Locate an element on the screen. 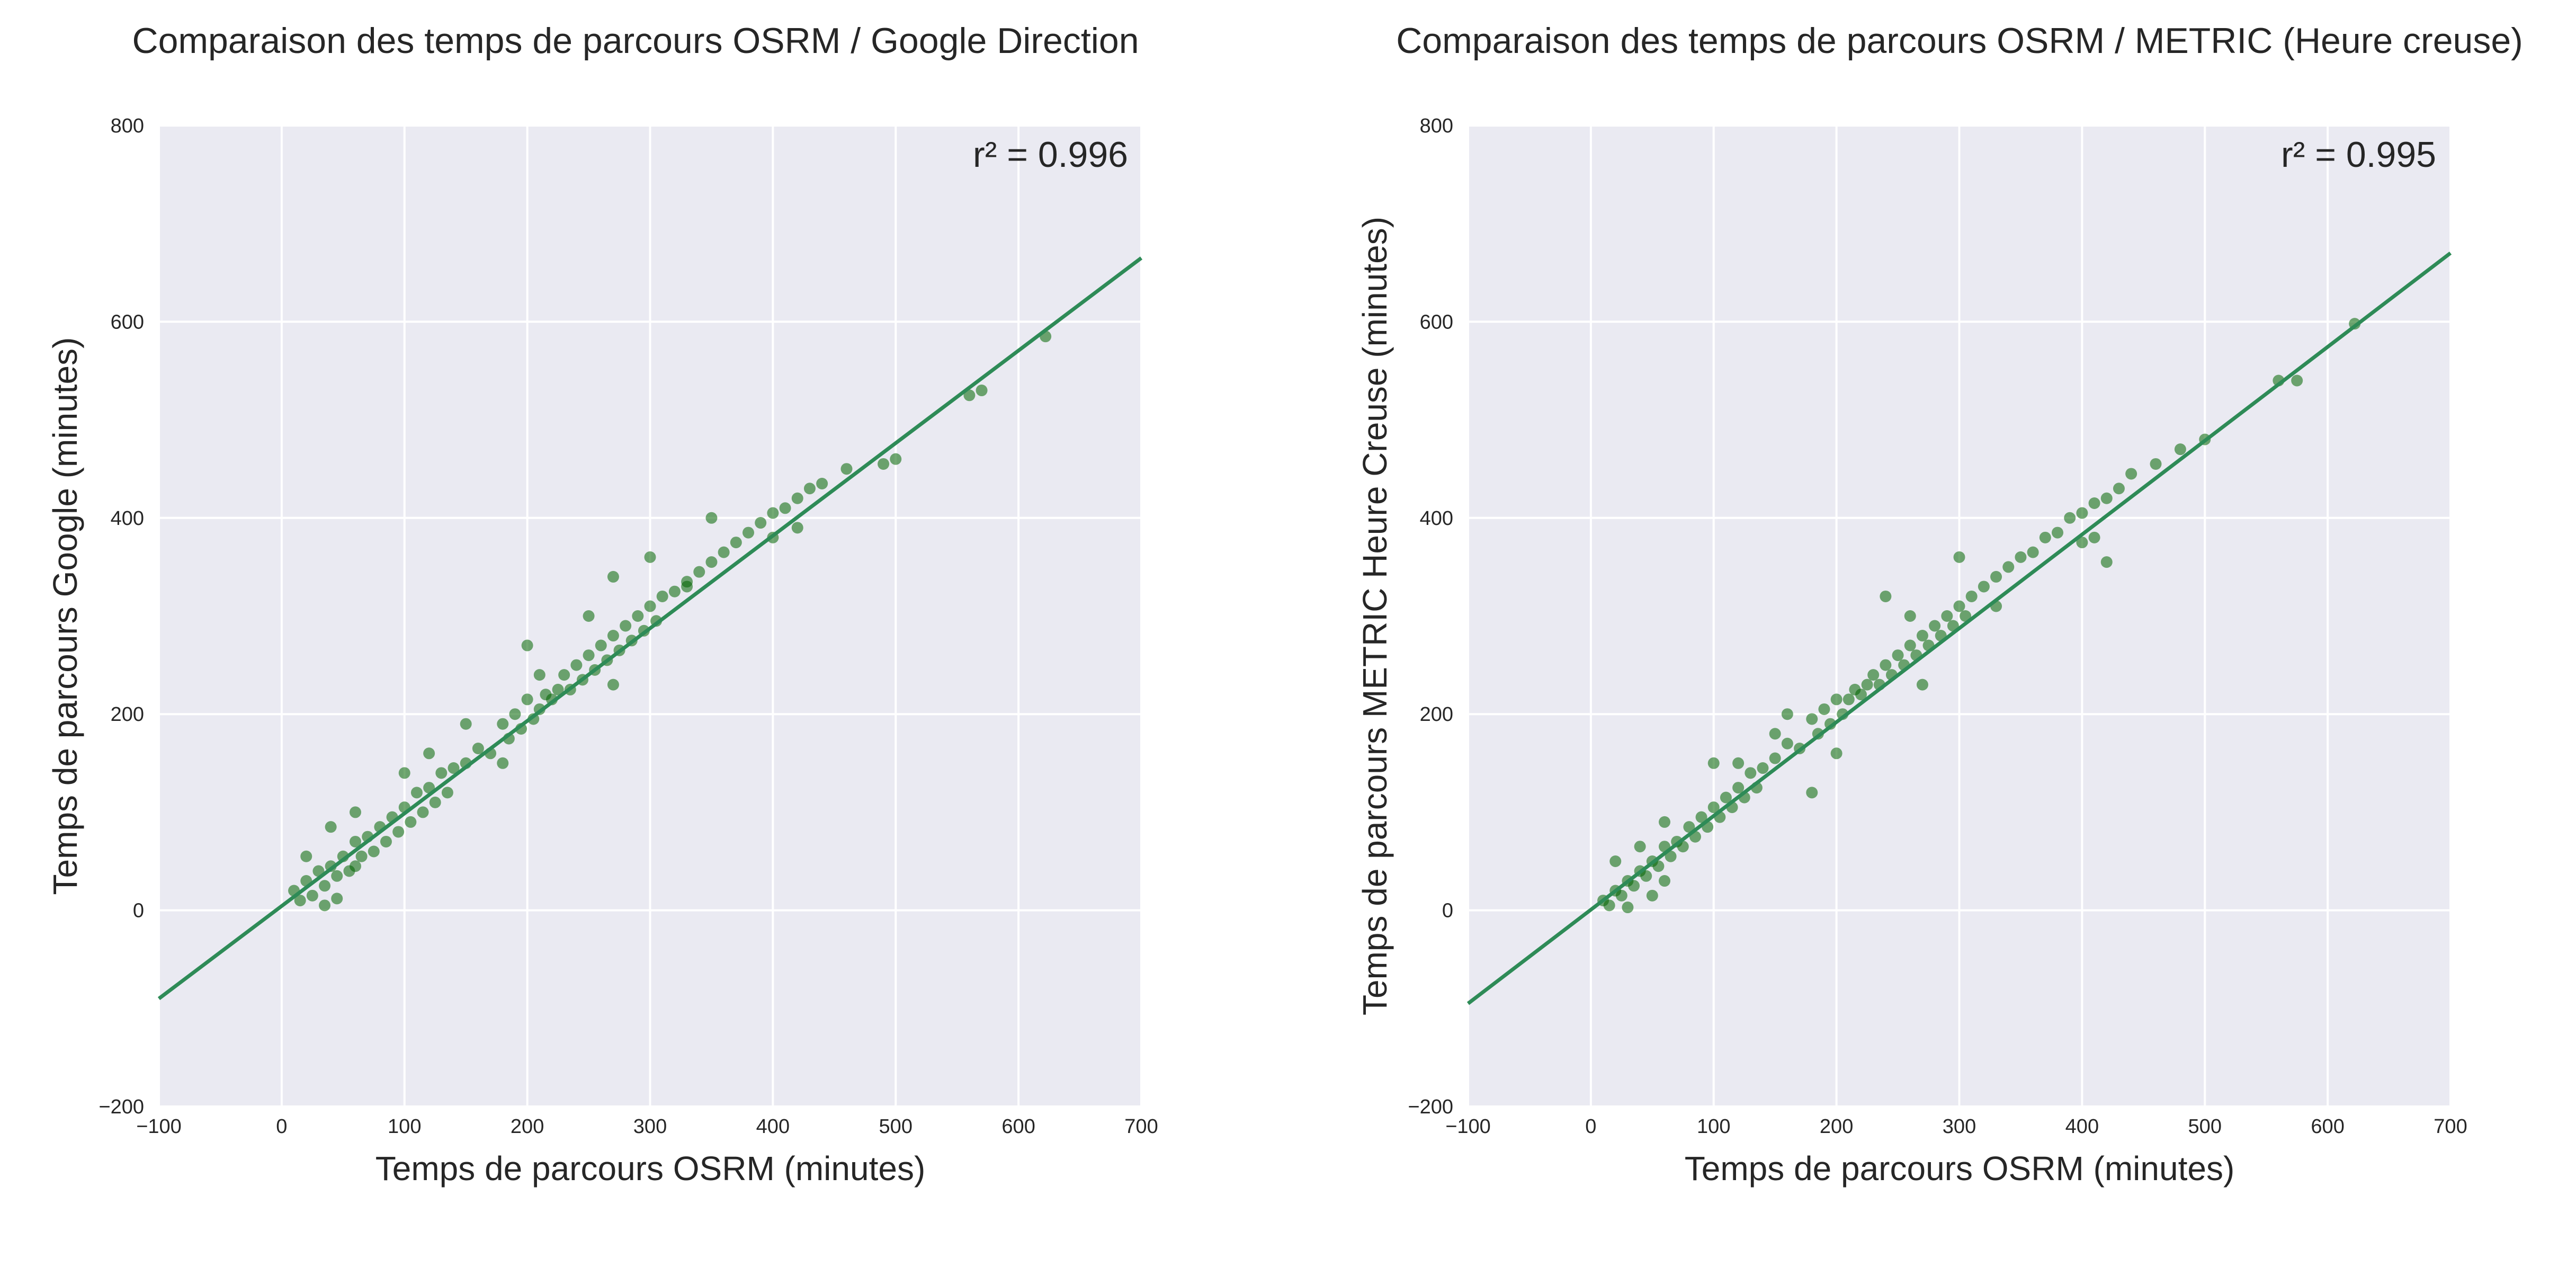  x-tick-label: 100 is located at coordinates (1713, 1127).